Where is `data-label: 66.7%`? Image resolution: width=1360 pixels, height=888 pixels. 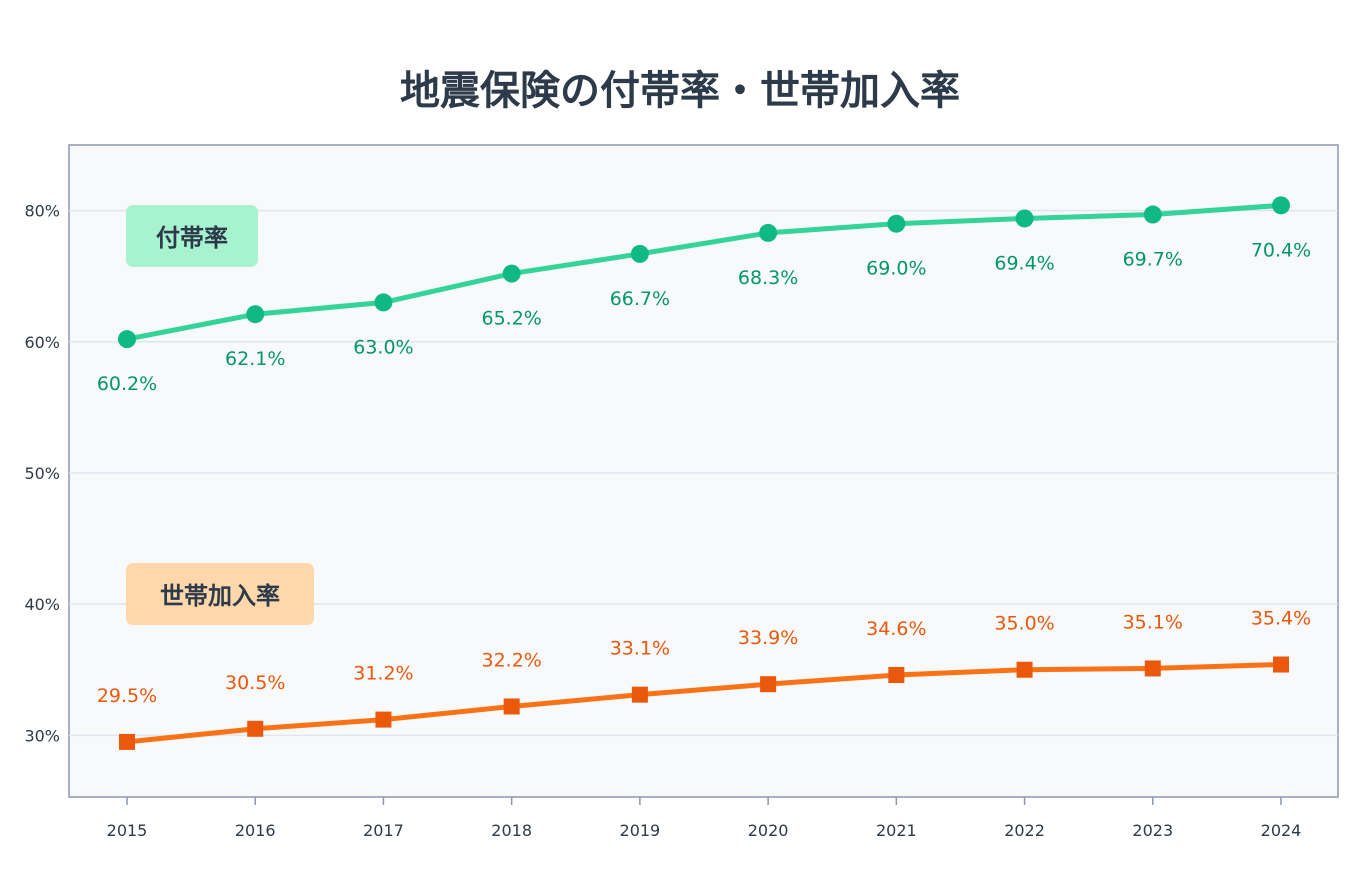 data-label: 66.7% is located at coordinates (640, 299).